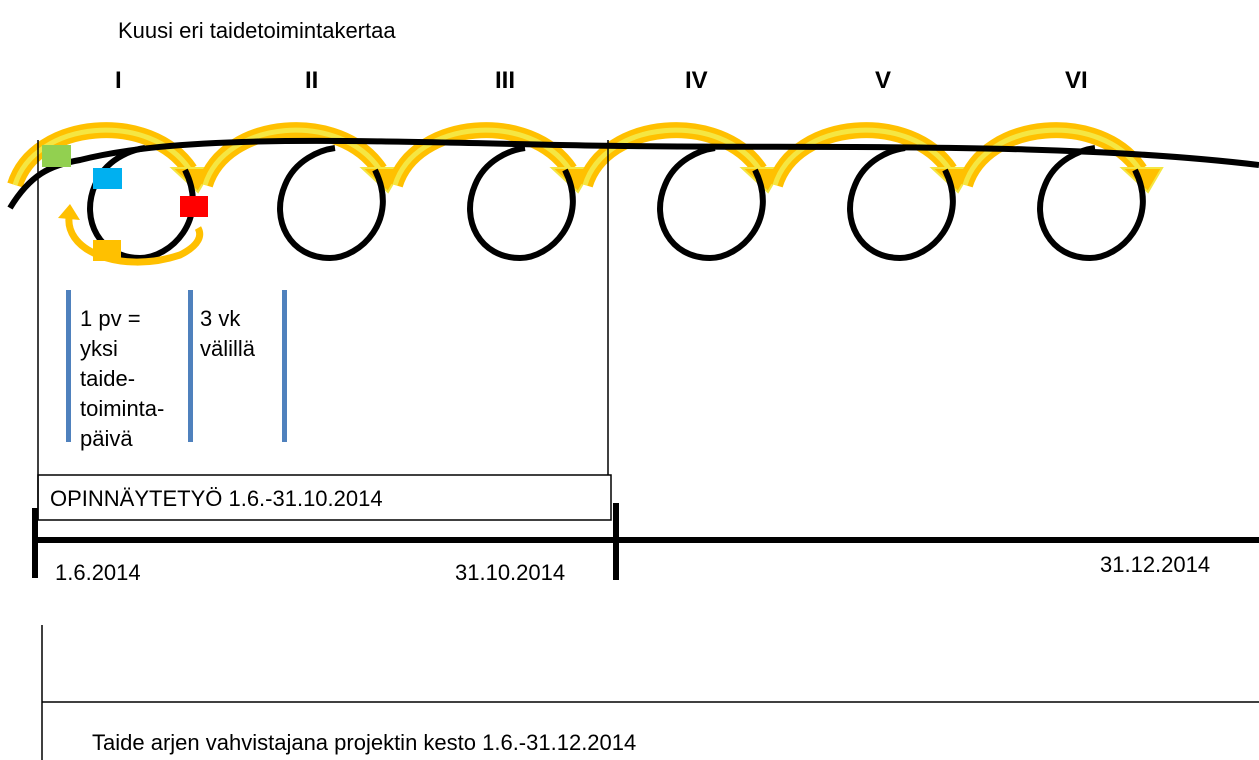 The width and height of the screenshot is (1259, 760). What do you see at coordinates (311, 80) in the screenshot?
I see `session-number: II` at bounding box center [311, 80].